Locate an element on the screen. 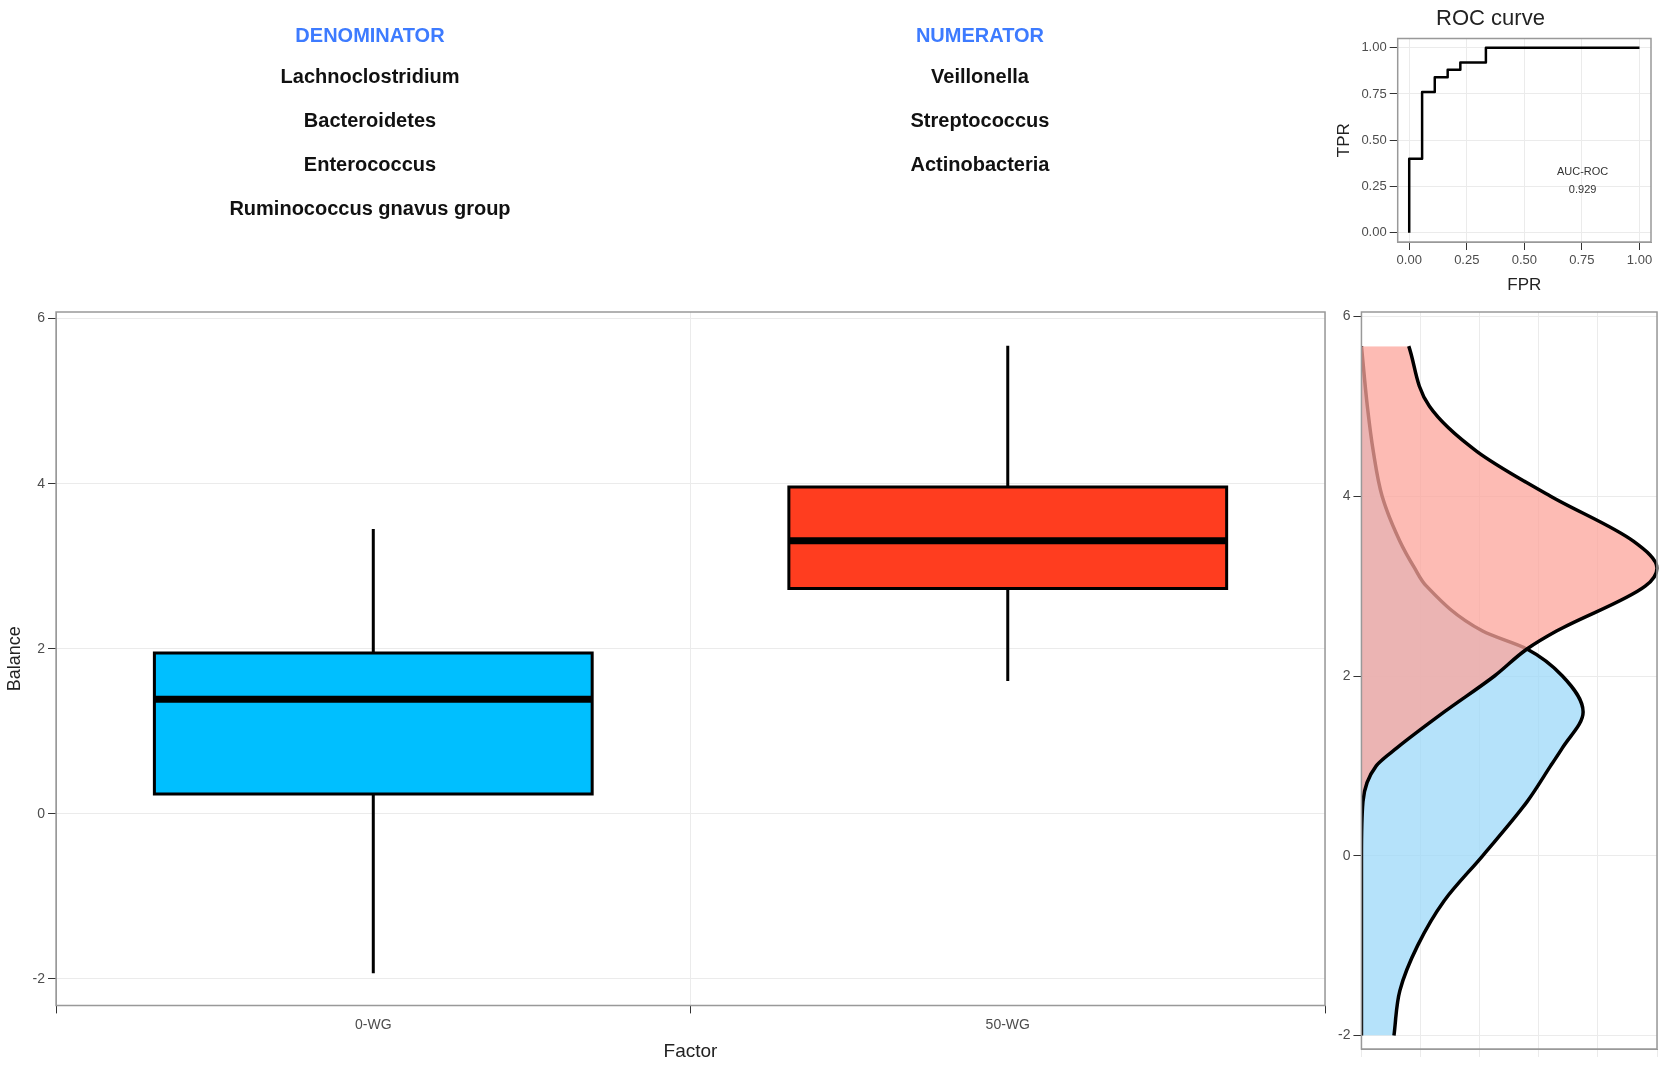 Image resolution: width=1665 pixels, height=1071 pixels. x-tick-label: 50-WG is located at coordinates (1007, 1023).